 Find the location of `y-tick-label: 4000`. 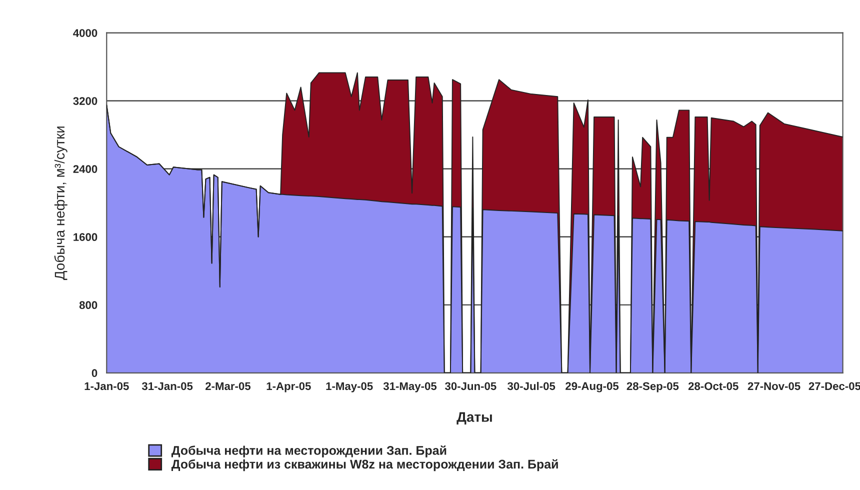

y-tick-label: 4000 is located at coordinates (85, 33).